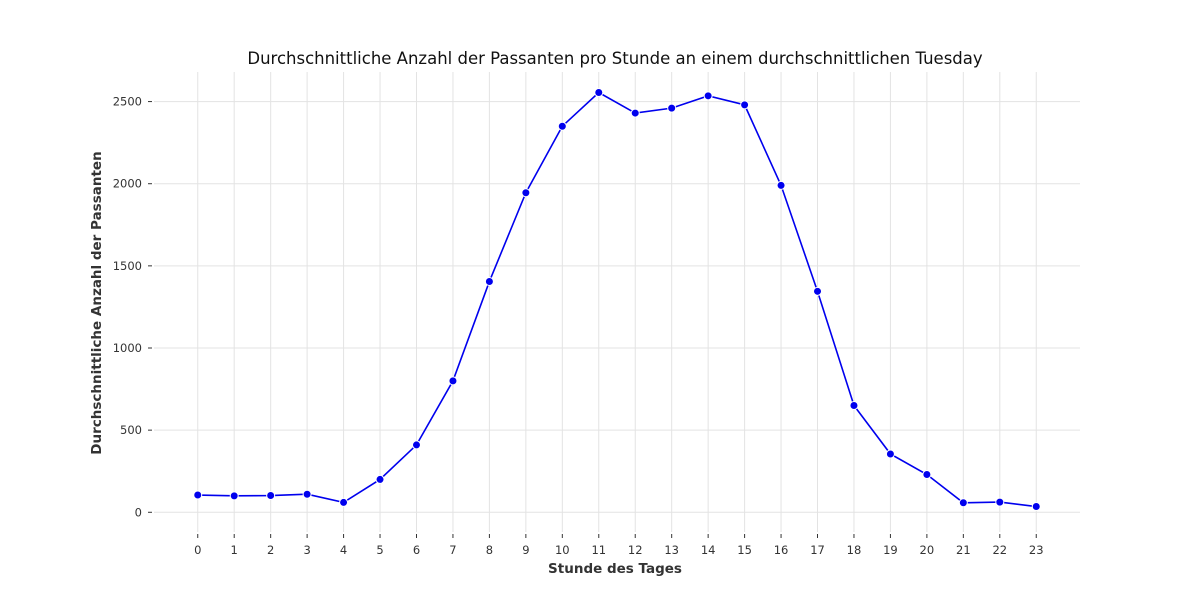 The width and height of the screenshot is (1200, 600). Describe the element at coordinates (562, 550) in the screenshot. I see `x-tick-label: 10` at that location.